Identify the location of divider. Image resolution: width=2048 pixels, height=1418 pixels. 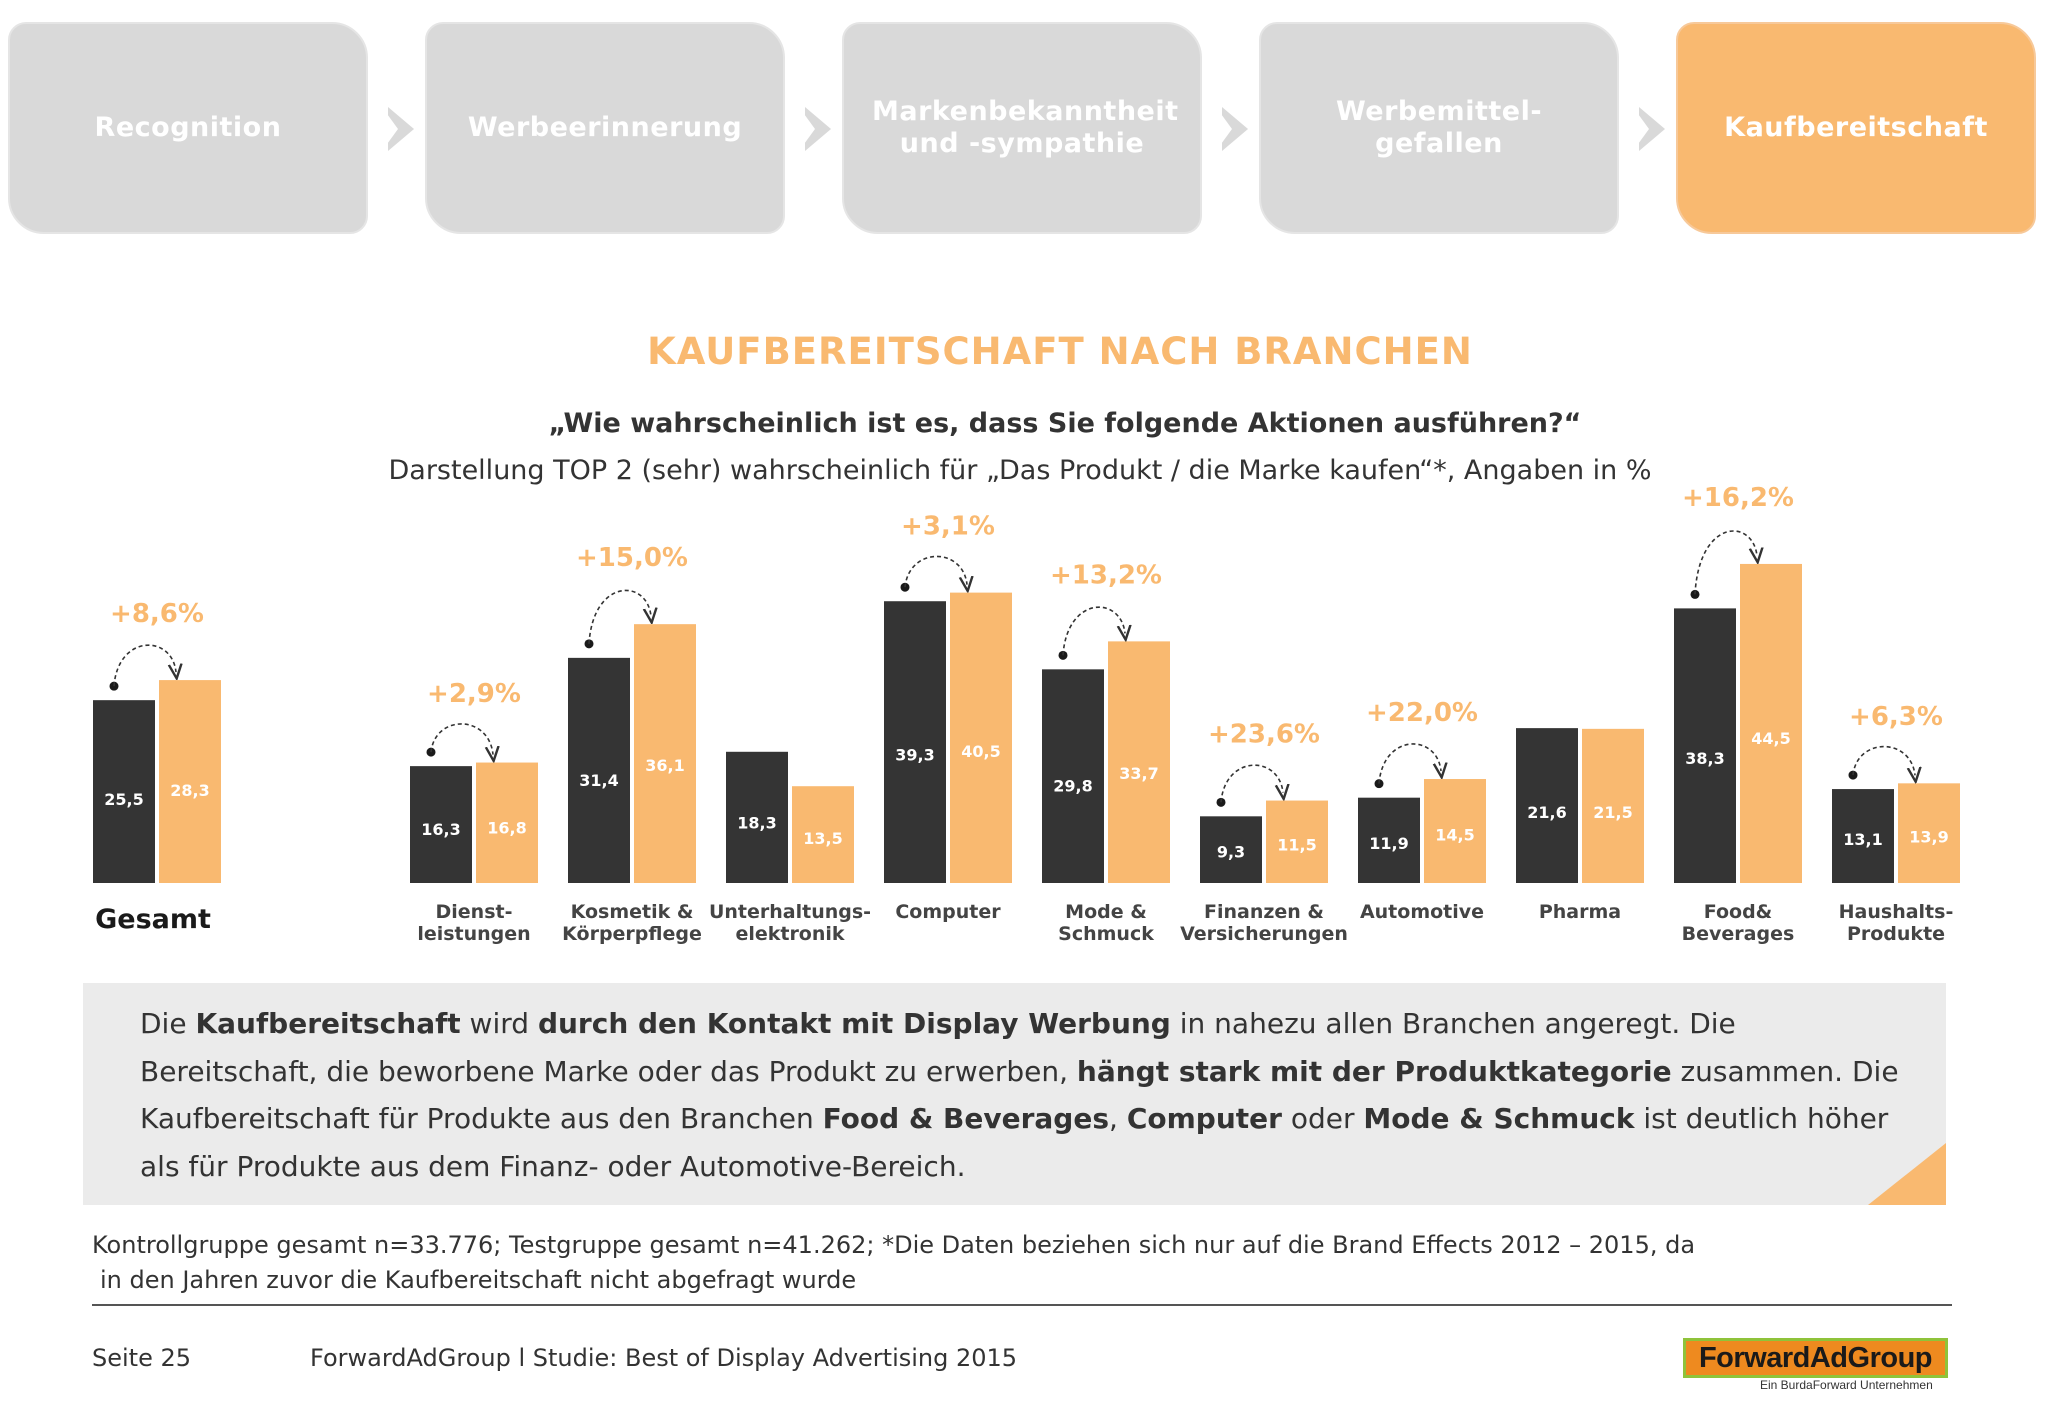
(1022, 1305).